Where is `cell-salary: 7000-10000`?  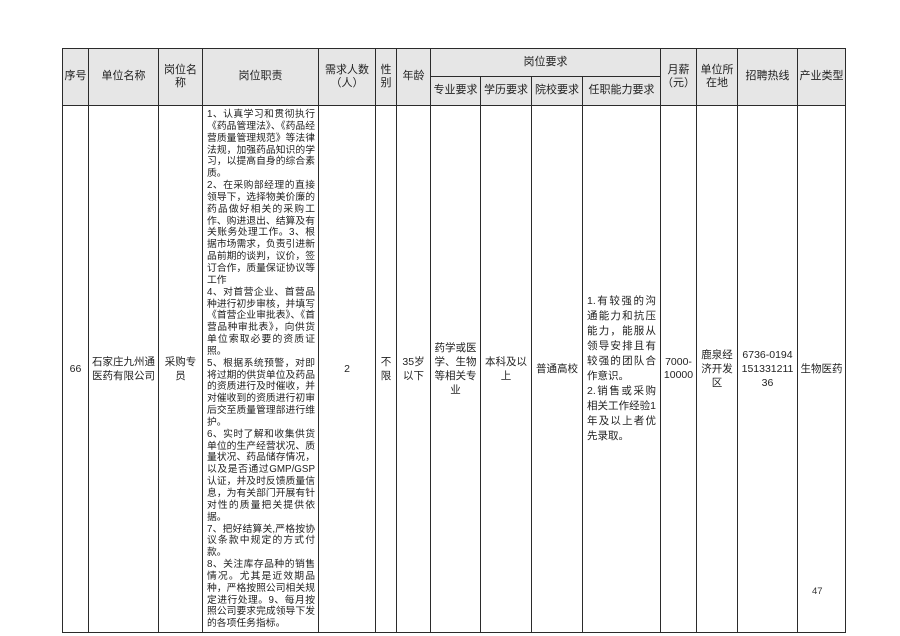 cell-salary: 7000-10000 is located at coordinates (678, 369).